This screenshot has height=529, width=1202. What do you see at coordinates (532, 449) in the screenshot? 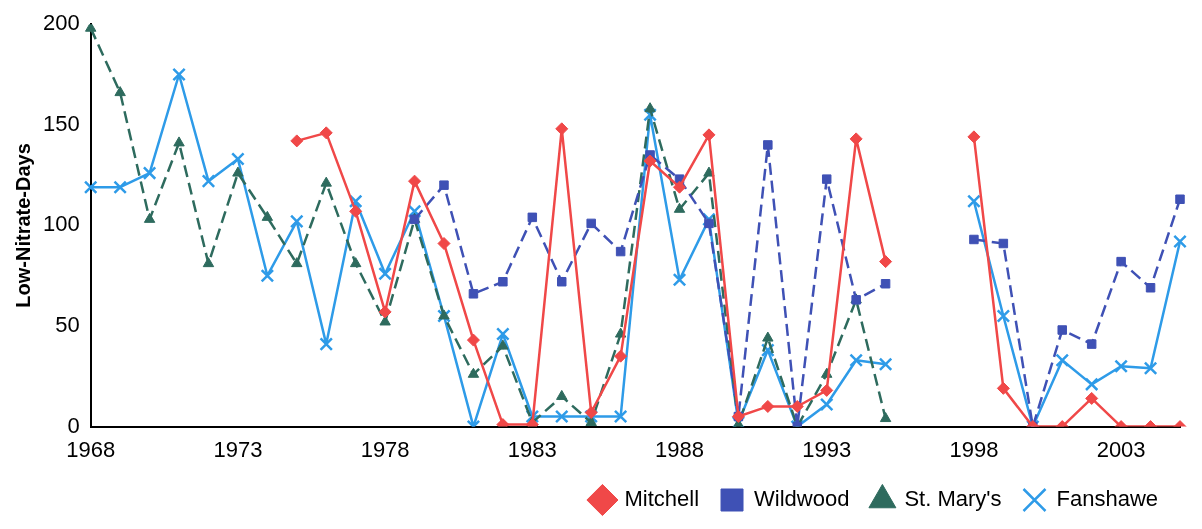
I see `x-tick-label: 1983` at bounding box center [532, 449].